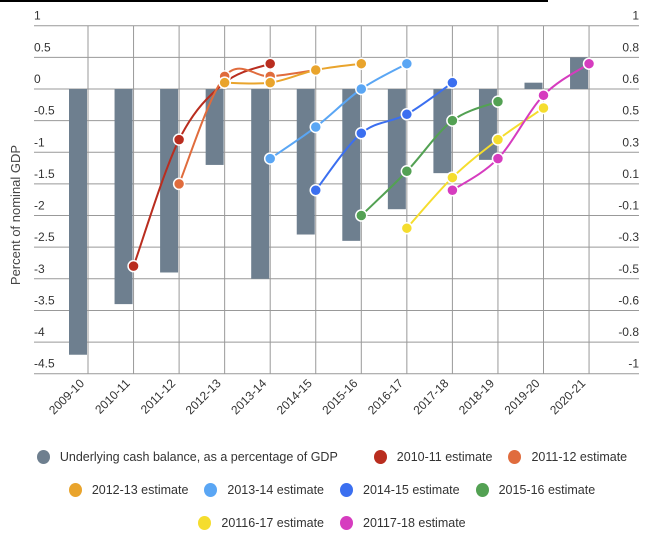  I want to click on legend-label: 2012-13 estimate, so click(140, 490).